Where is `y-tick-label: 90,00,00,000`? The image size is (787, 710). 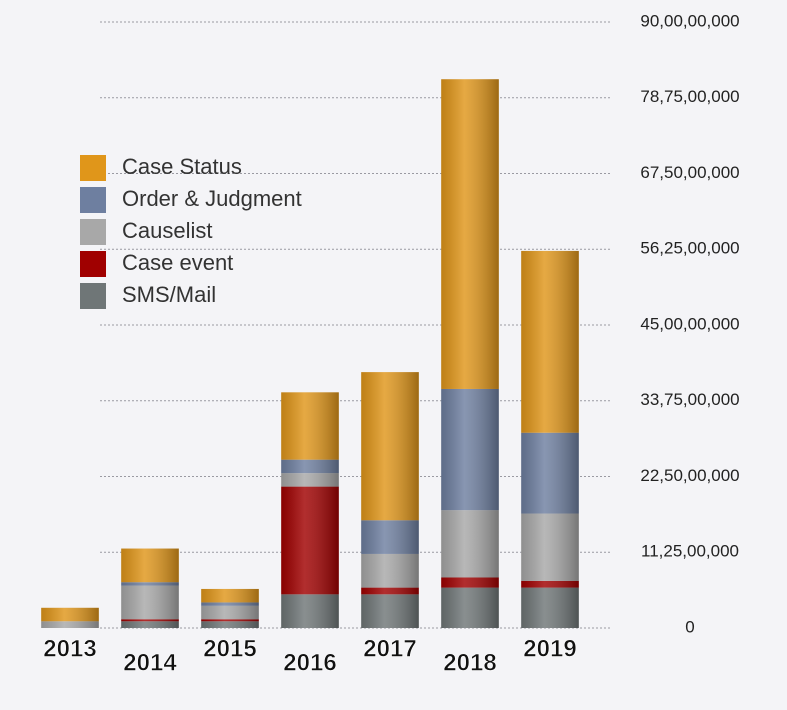 y-tick-label: 90,00,00,000 is located at coordinates (689, 20).